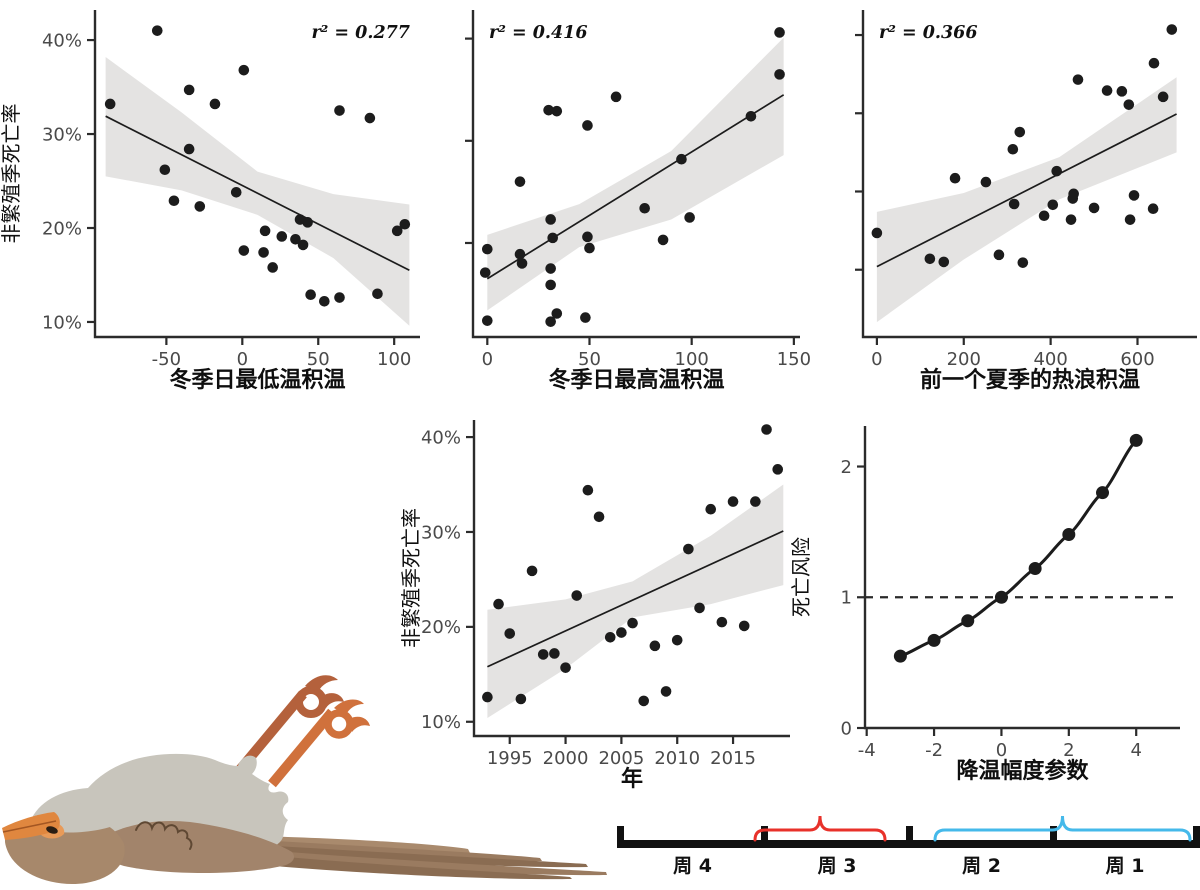 The width and height of the screenshot is (1200, 890). I want to click on x-tick-label: 400, so click(1050, 359).